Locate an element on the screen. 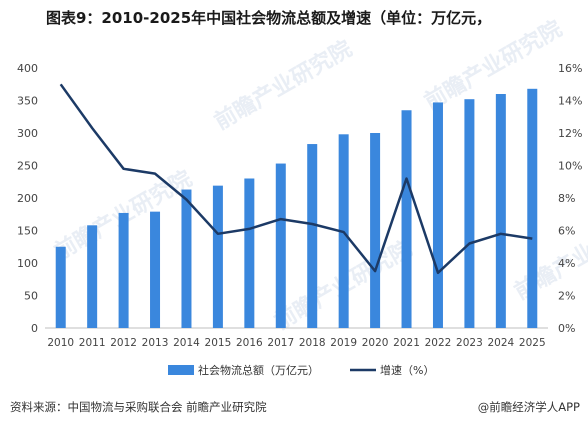  y-right-tick-label: 8% is located at coordinates (566, 198).